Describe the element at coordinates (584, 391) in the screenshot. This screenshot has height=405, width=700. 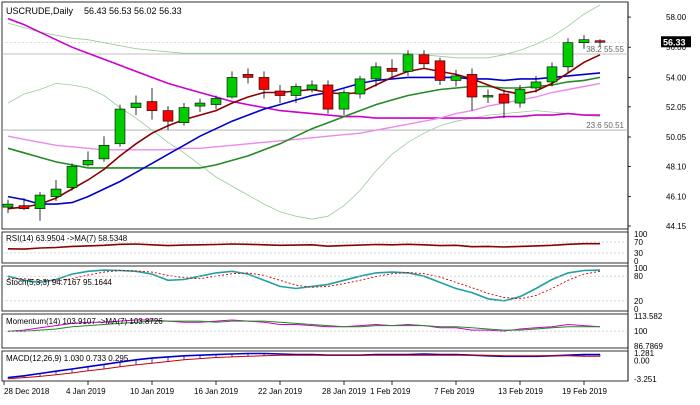
I see `time-tick-label: 19 Feb 2019` at that location.